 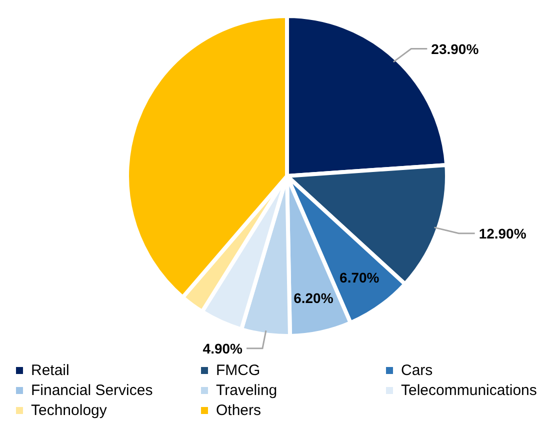 I want to click on data-label: 23.90%, so click(x=455, y=48).